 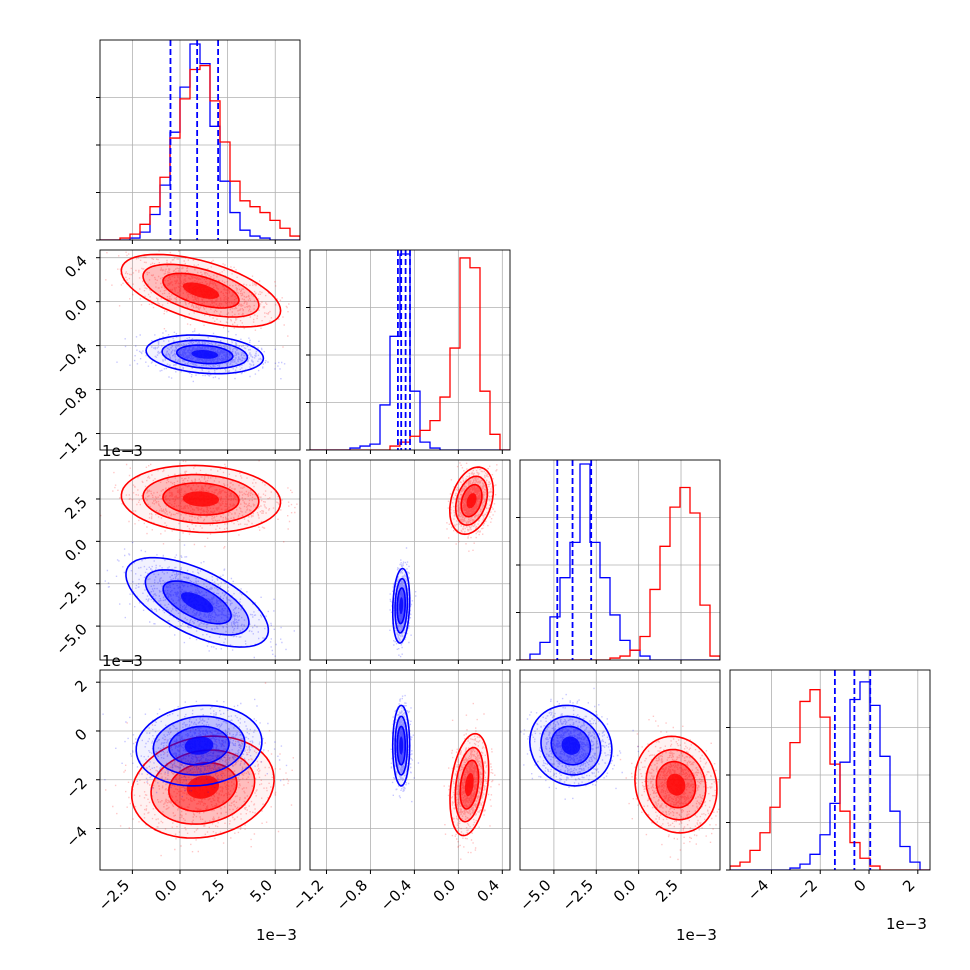 I want to click on y-tick-label-1-0: −1.2, so click(x=71, y=447).